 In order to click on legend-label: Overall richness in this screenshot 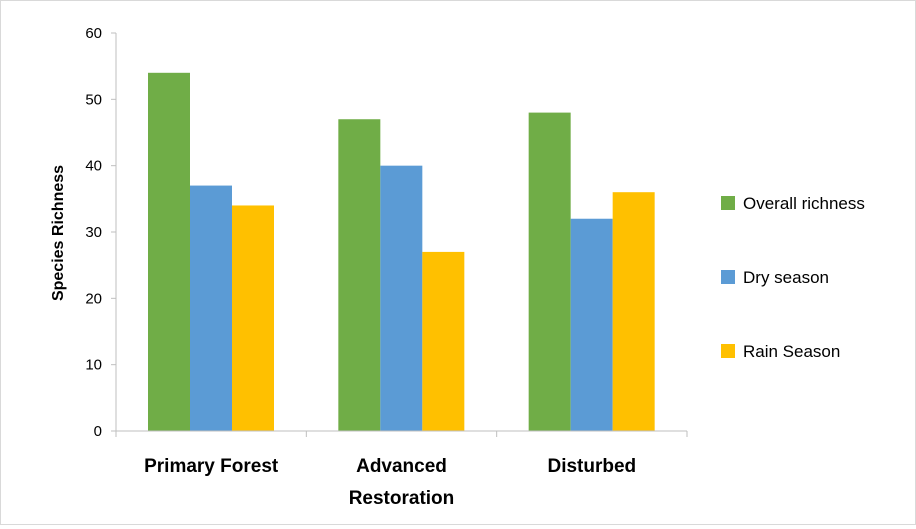, I will do `click(804, 203)`.